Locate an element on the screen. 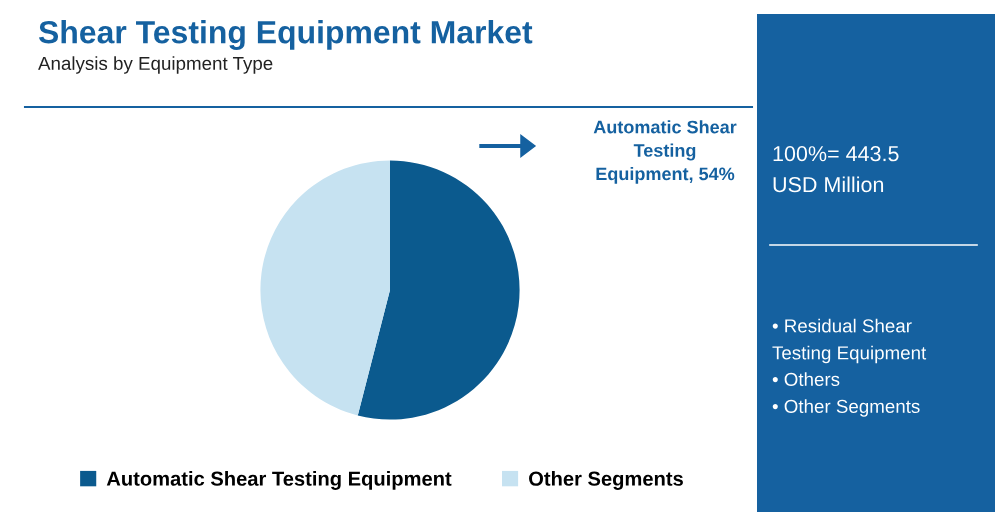 Image resolution: width=1003 pixels, height=525 pixels. data-label: Automatic Shear Testing Equipment, 54% is located at coordinates (665, 152).